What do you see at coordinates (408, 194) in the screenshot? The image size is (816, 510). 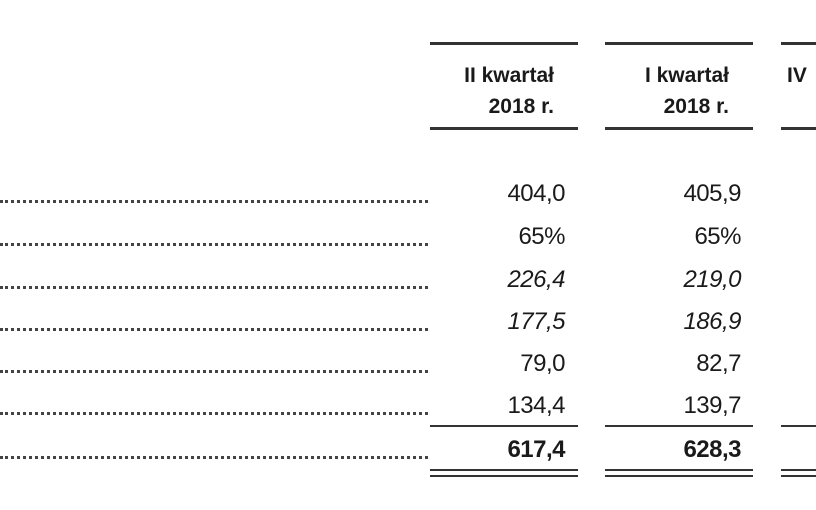 I see `table-row: 404,0 405,9` at bounding box center [408, 194].